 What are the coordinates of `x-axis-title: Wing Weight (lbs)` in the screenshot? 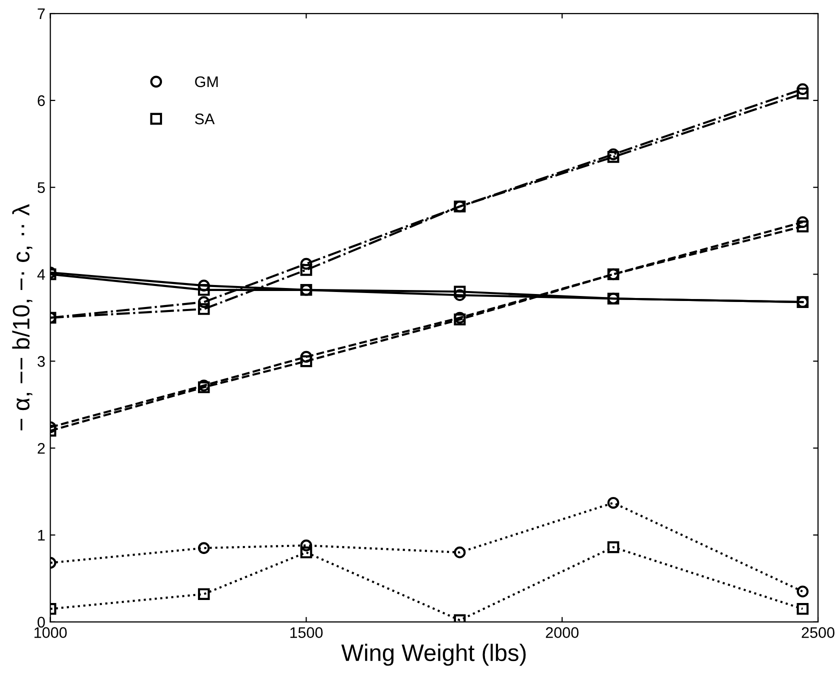 It's located at (433, 655).